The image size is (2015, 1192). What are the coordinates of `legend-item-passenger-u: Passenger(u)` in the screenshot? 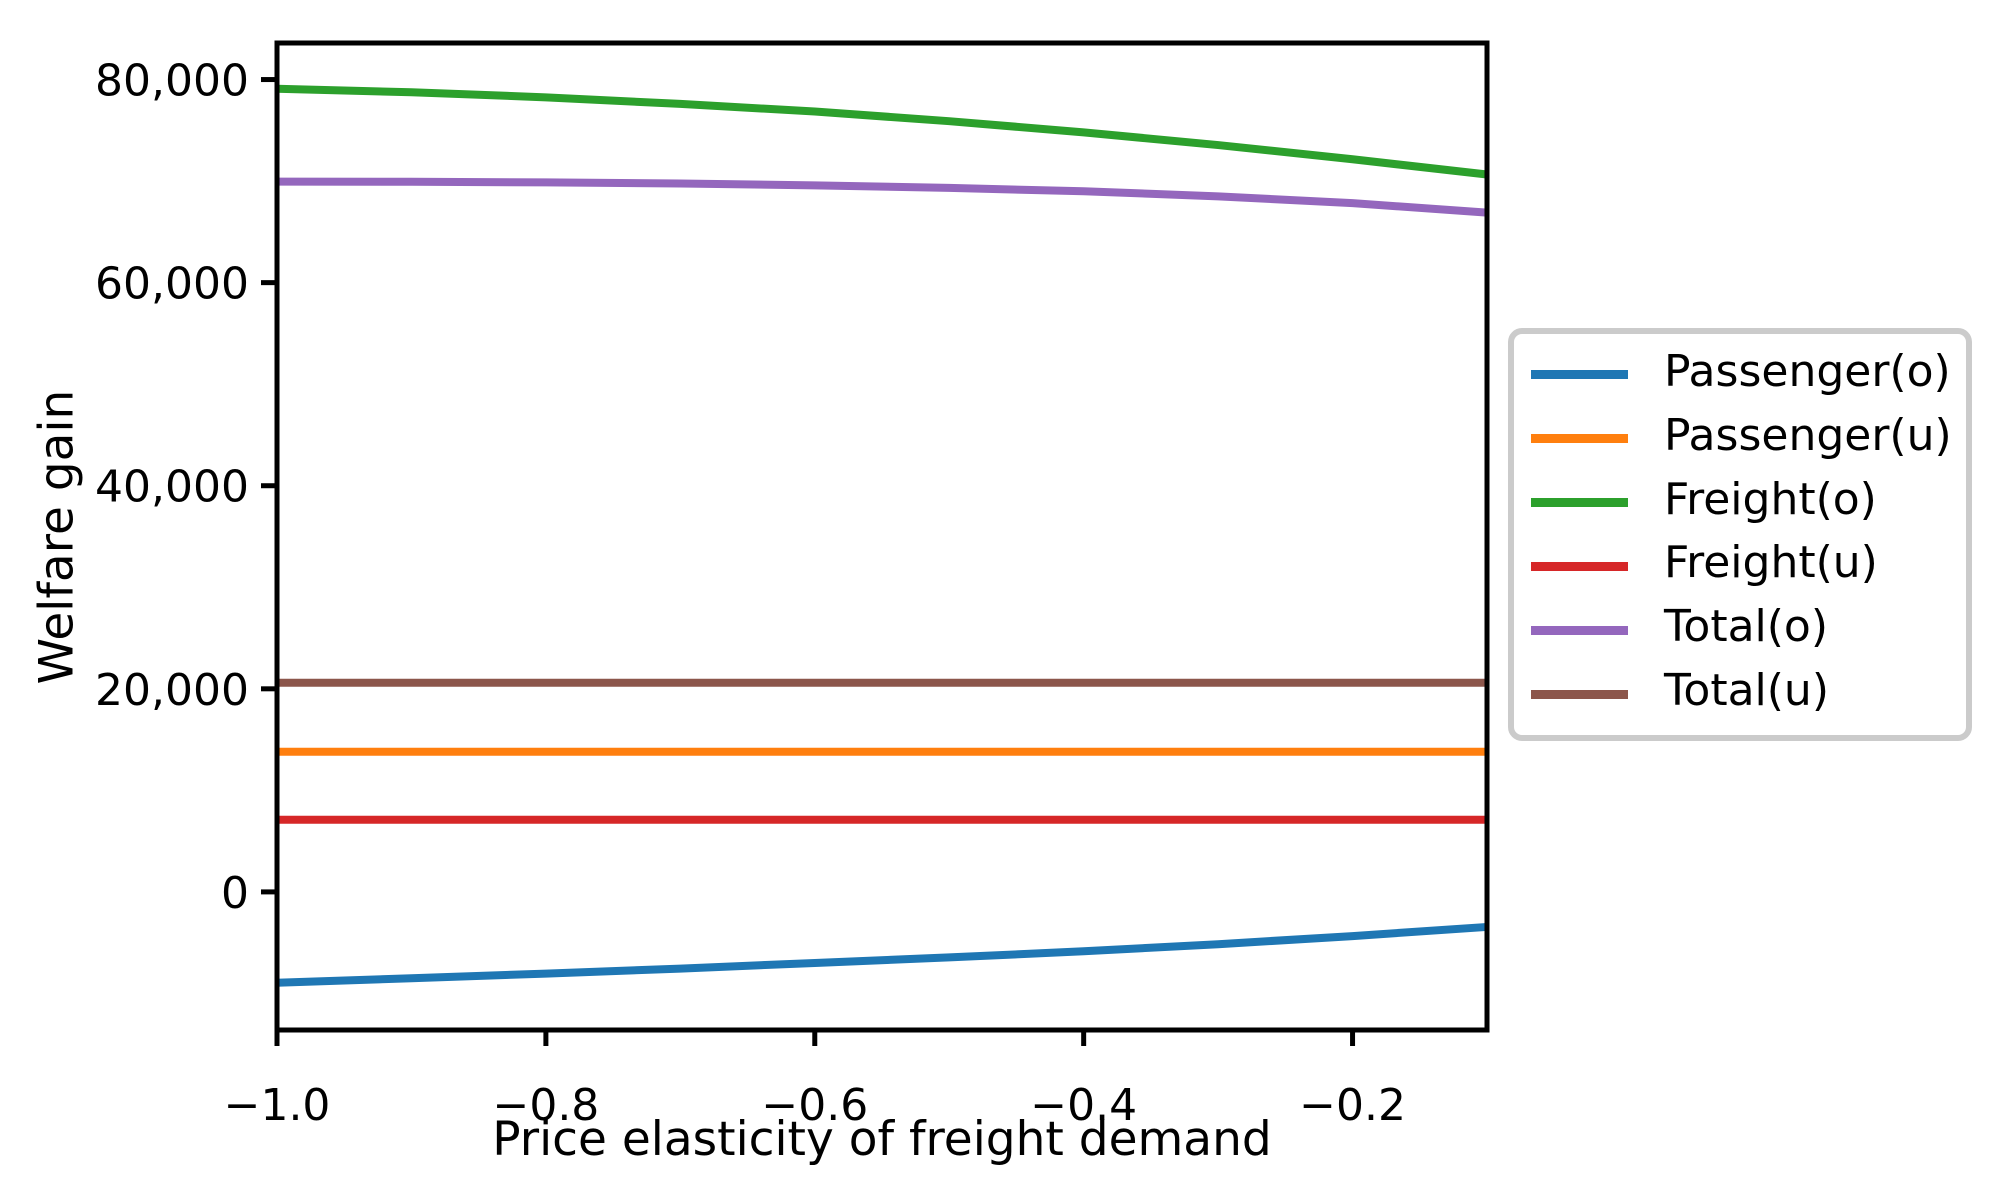 It's located at (1748, 439).